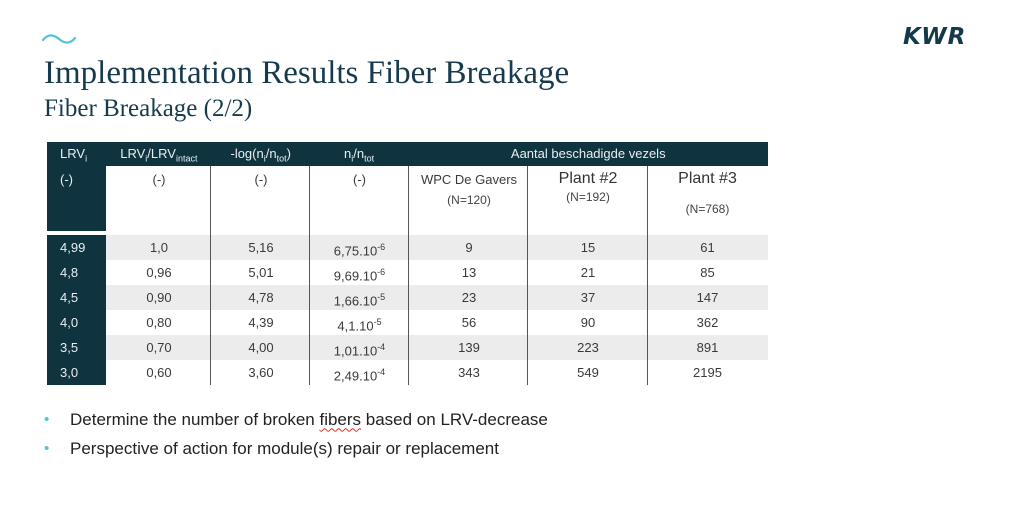  I want to click on header-log: -log(ni/ntot), so click(260, 155).